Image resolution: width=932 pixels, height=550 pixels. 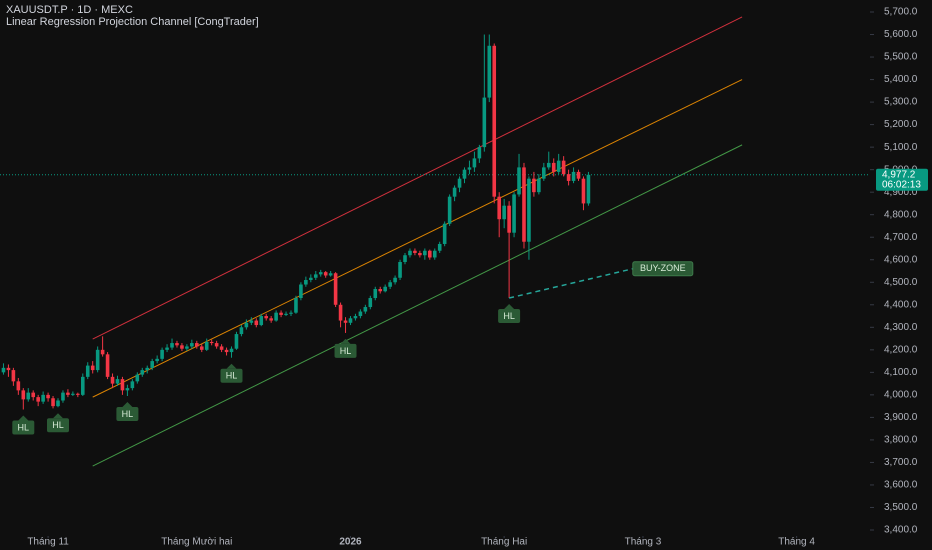 What do you see at coordinates (901, 417) in the screenshot?
I see `y-tick-label: 3,900.0` at bounding box center [901, 417].